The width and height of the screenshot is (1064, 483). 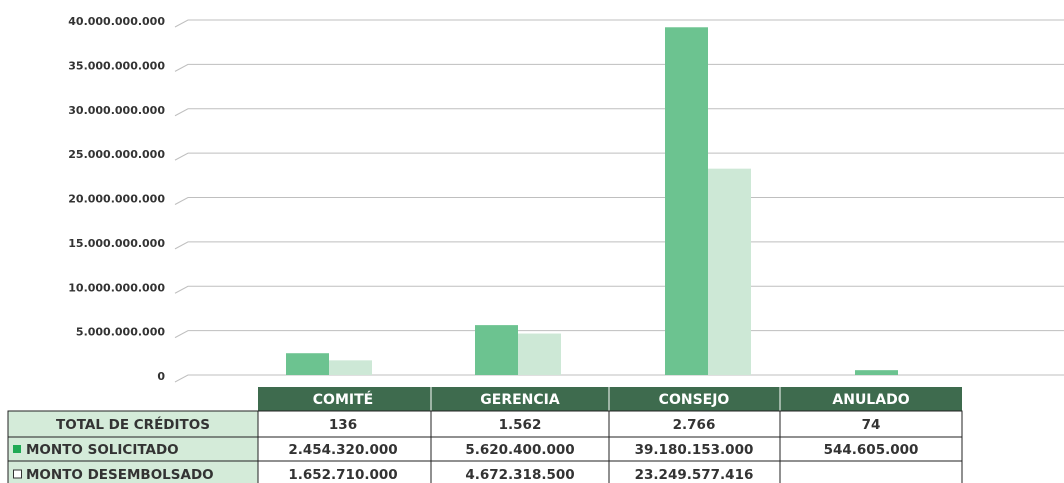 What do you see at coordinates (343, 399) in the screenshot?
I see `x-tick-label: COMITÉ` at bounding box center [343, 399].